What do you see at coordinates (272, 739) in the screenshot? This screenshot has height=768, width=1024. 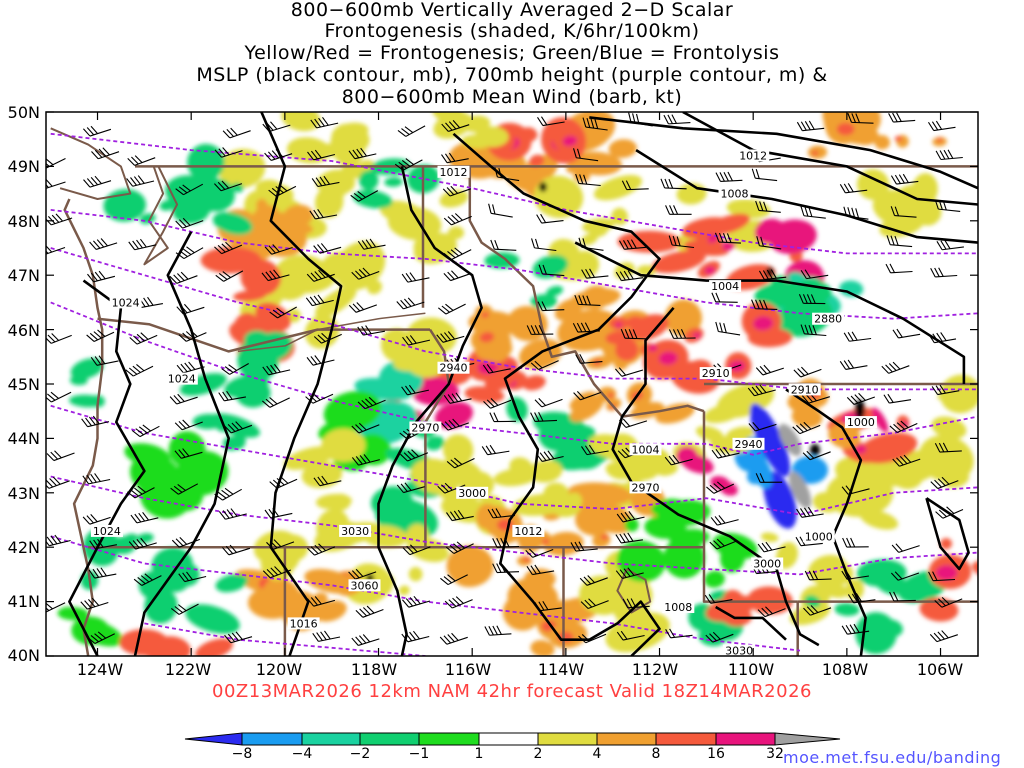 I see `colorbar-segment` at bounding box center [272, 739].